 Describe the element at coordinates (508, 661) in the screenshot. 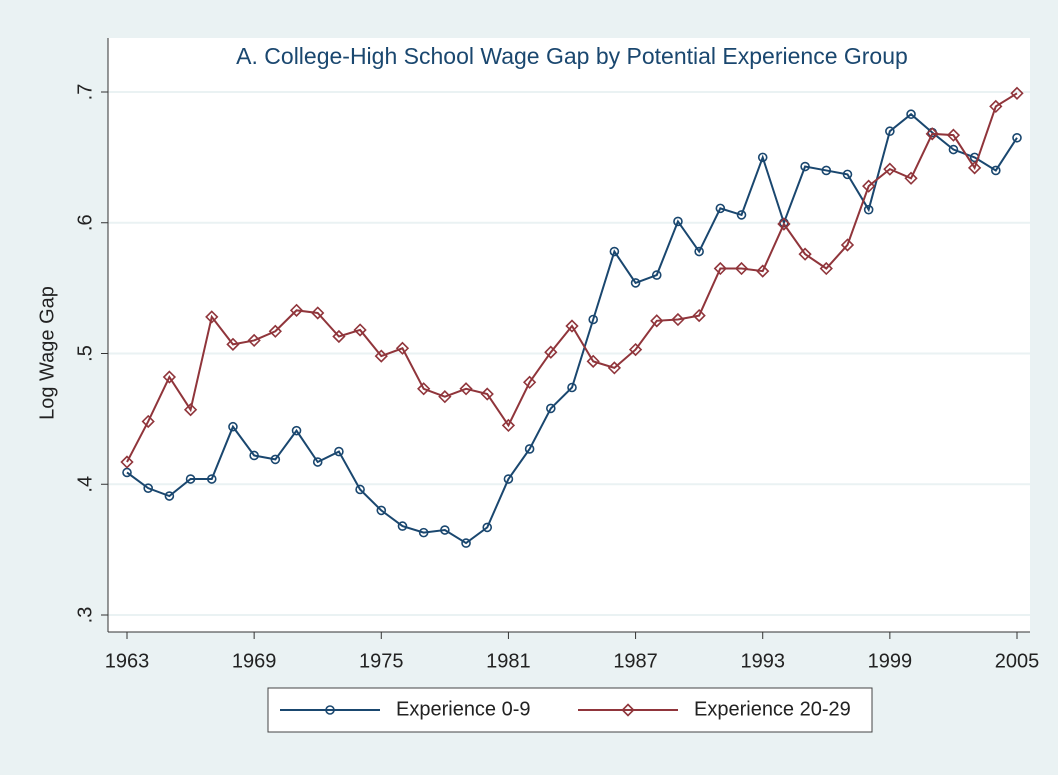

I see `x-tick-label: 1981` at that location.